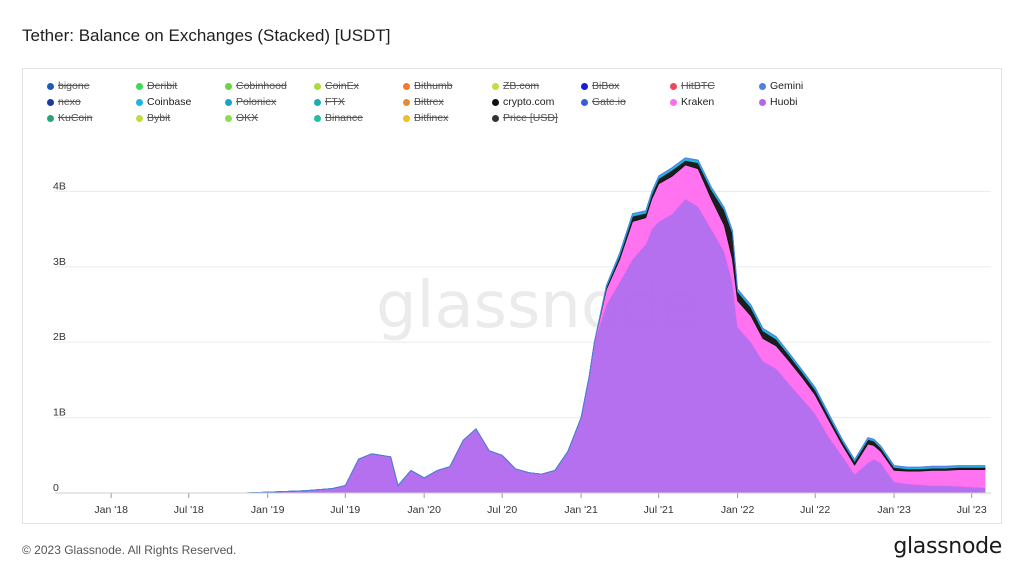 This screenshot has height=576, width=1024. Describe the element at coordinates (59, 337) in the screenshot. I see `y-tick-label: 2B` at that location.